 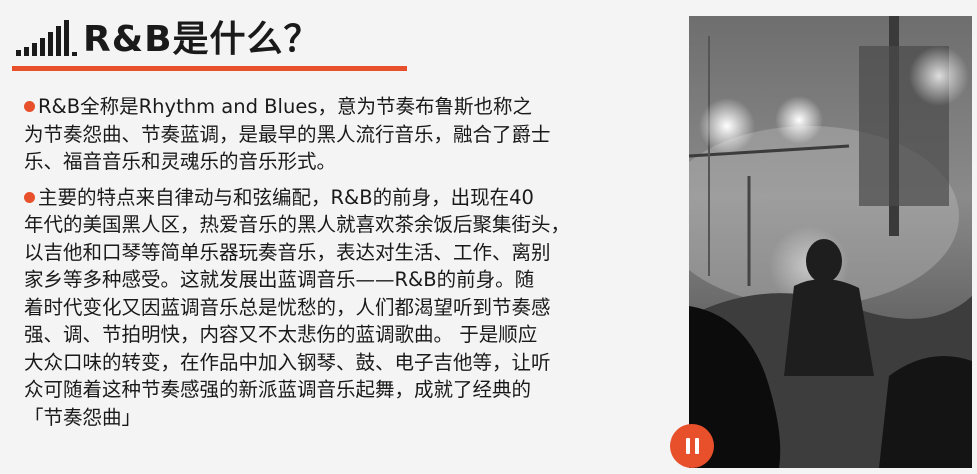 What do you see at coordinates (297, 224) in the screenshot?
I see `text-line: 年代的美国黑人区，热爱音乐的黑人就喜欢茶余饭后聚集街头，` at bounding box center [297, 224].